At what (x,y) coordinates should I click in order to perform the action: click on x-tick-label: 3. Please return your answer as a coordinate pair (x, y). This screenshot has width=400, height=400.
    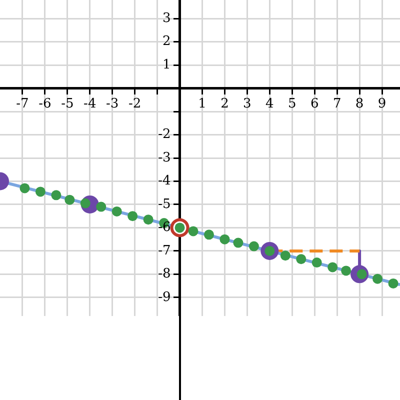
    Looking at the image, I should click on (247, 104).